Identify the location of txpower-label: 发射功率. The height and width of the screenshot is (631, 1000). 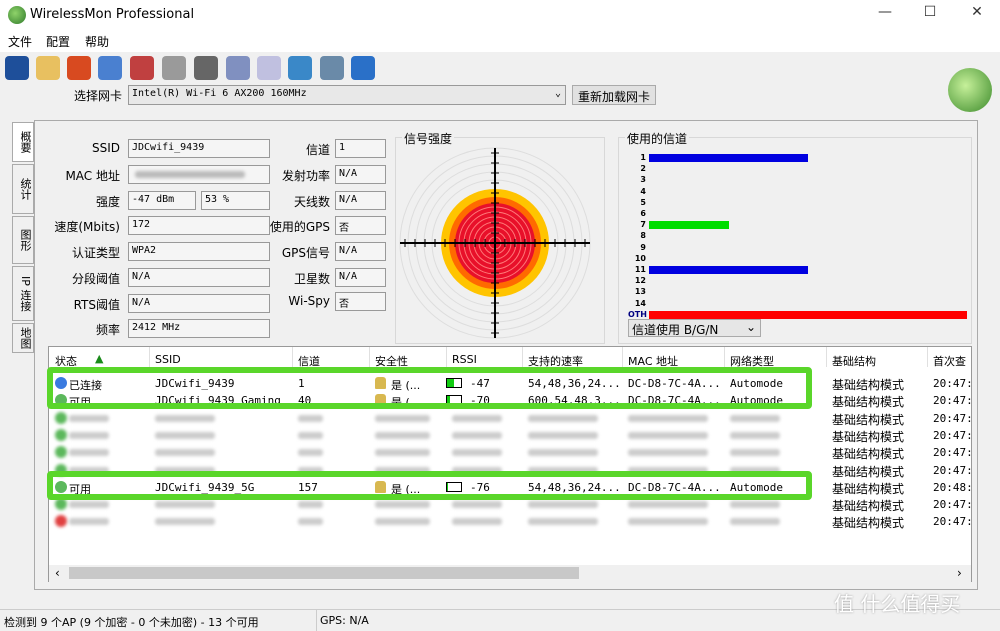
(305, 176).